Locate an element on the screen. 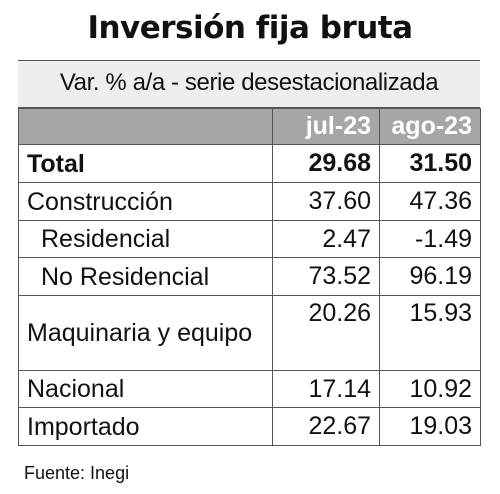 This screenshot has height=494, width=500. row-label: Maquinaria y equipo is located at coordinates (145, 333).